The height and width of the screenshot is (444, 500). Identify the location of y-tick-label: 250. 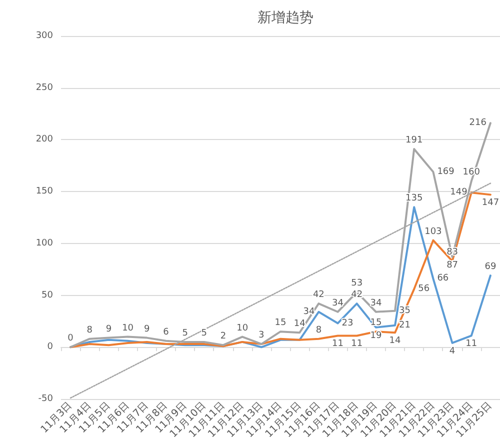
(45, 87).